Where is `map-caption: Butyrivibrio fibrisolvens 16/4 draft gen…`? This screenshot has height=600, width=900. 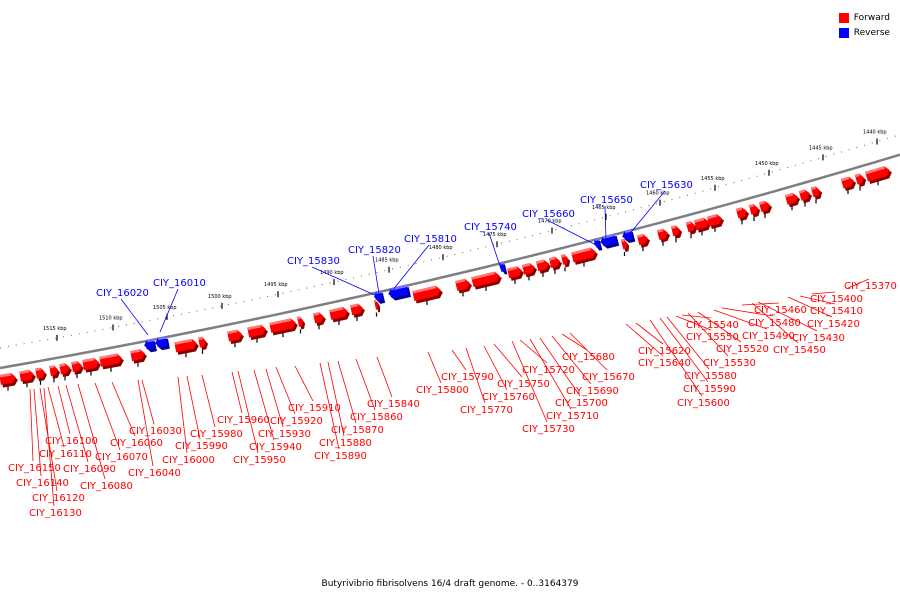 map-caption: Butyrivibrio fibrisolvens 16/4 draft gen… is located at coordinates (450, 584).